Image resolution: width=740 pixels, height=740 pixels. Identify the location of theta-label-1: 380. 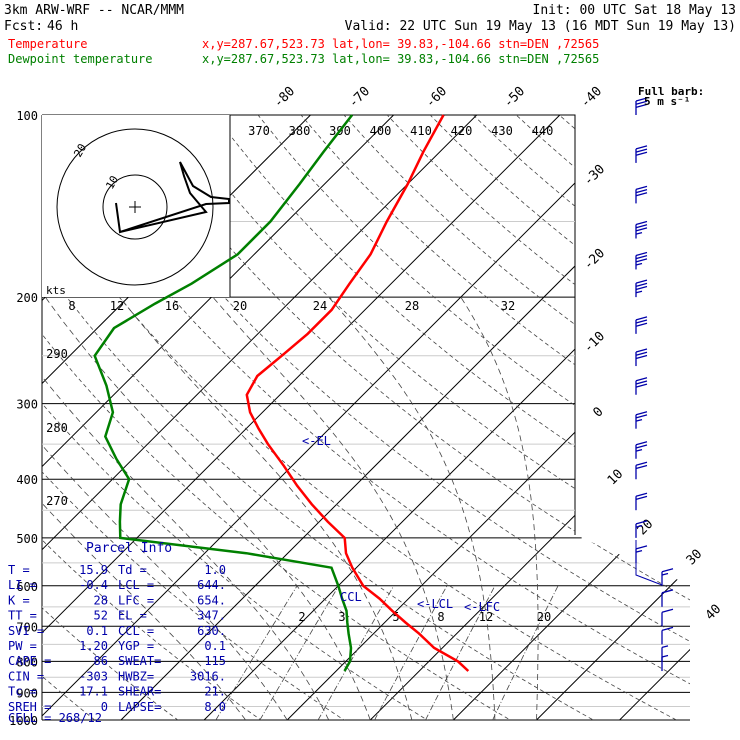
(300, 131).